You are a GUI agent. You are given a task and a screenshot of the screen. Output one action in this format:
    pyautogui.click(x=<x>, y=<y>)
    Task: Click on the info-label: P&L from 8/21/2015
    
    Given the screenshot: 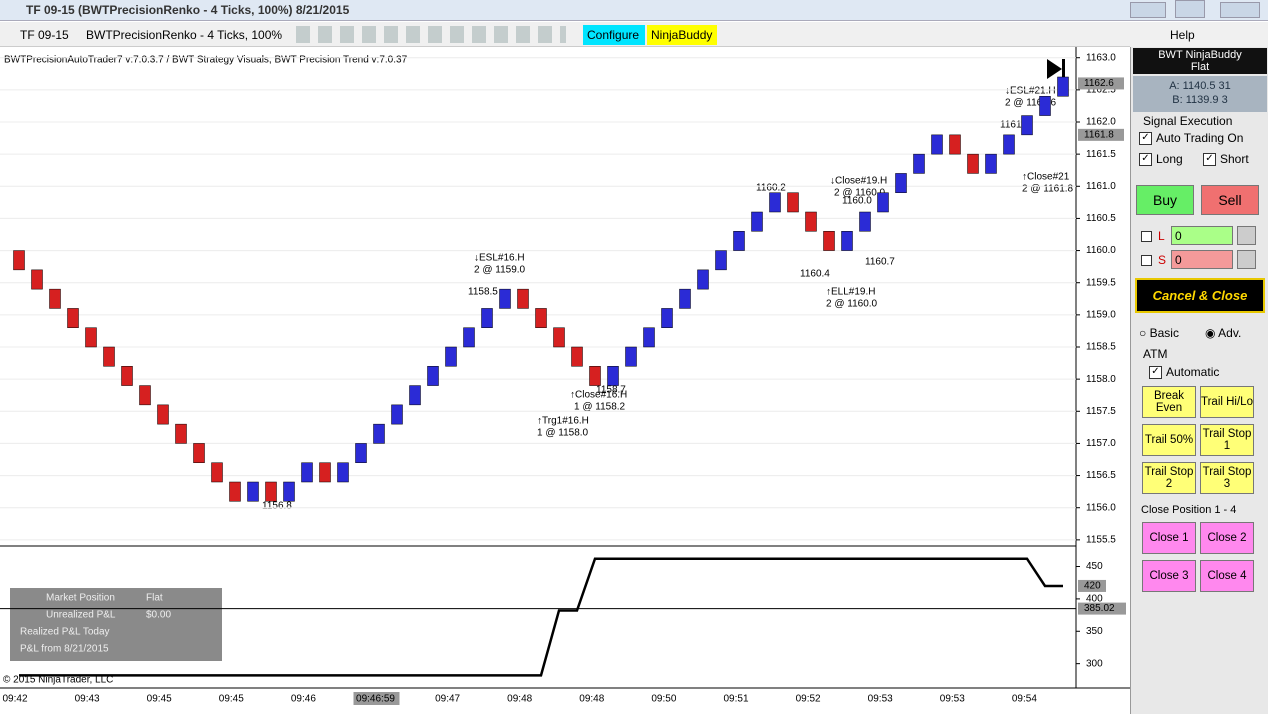 What is the action you would take?
    pyautogui.click(x=64, y=649)
    